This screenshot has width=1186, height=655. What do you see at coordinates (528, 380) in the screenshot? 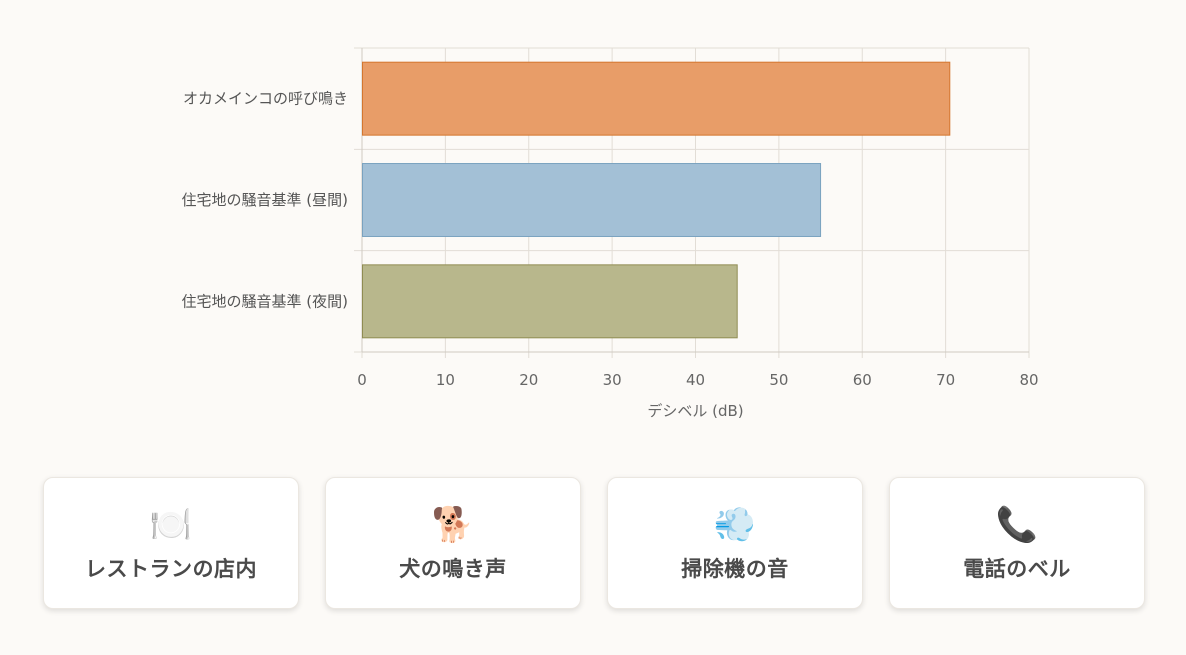
I see `x-tick-label: 20` at bounding box center [528, 380].